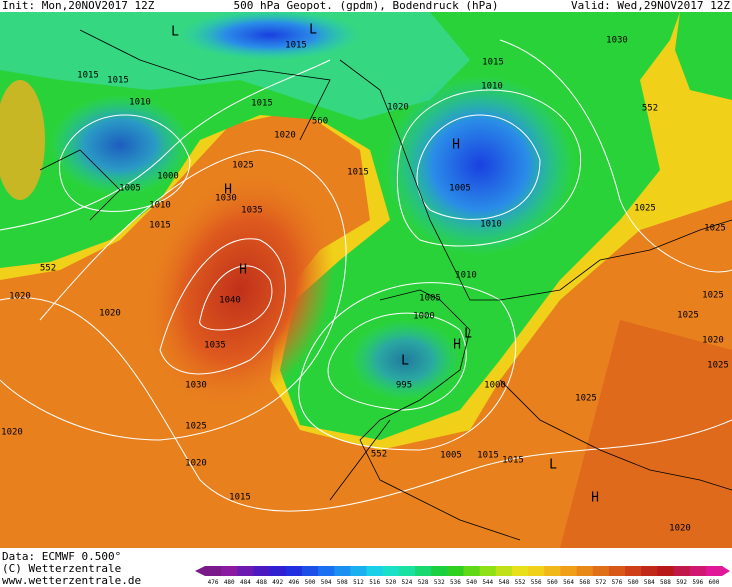 This screenshot has width=732, height=587. What do you see at coordinates (61, 556) in the screenshot?
I see `data-source: Data: ECMWF 0.500°` at bounding box center [61, 556].